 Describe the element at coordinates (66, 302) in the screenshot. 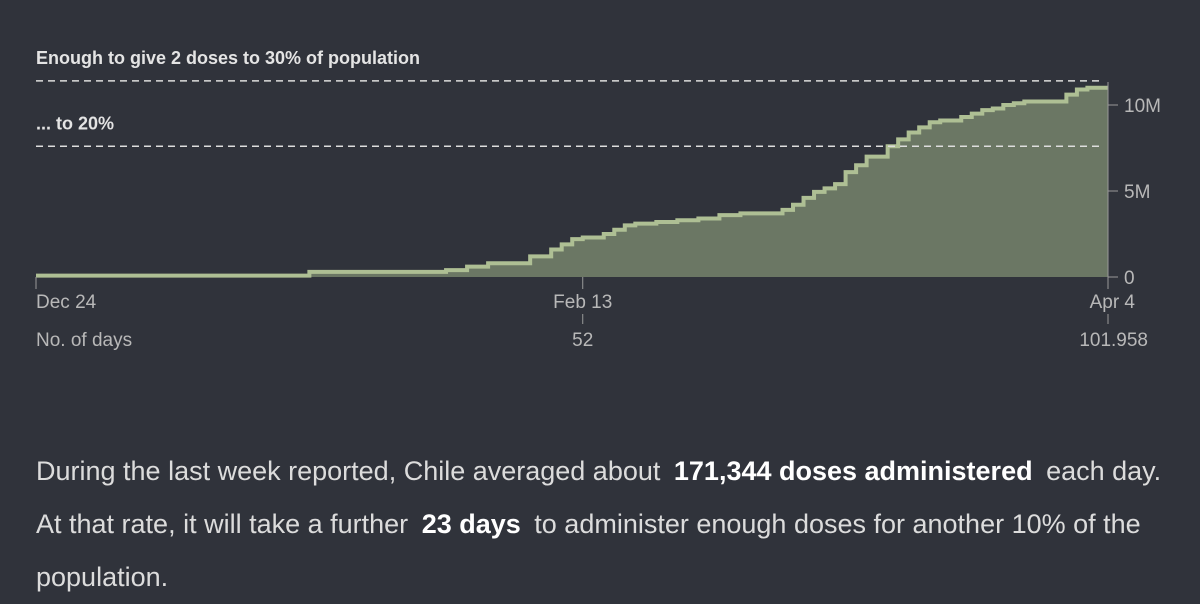

I see `x-date-label: Dec 24` at that location.